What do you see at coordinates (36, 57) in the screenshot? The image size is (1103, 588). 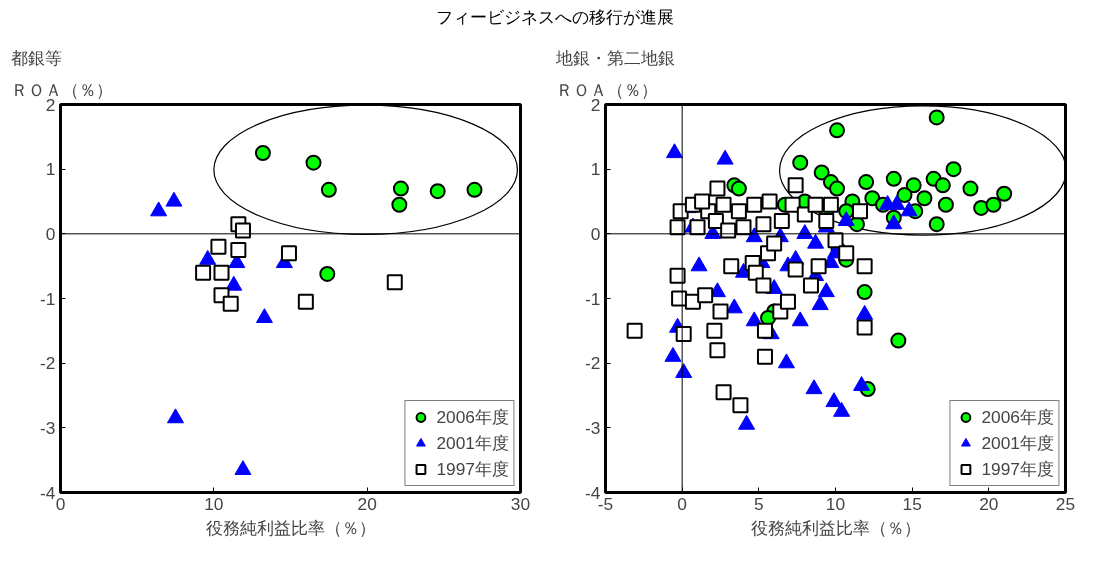 I see `chart-subtitle: 都銀等` at bounding box center [36, 57].